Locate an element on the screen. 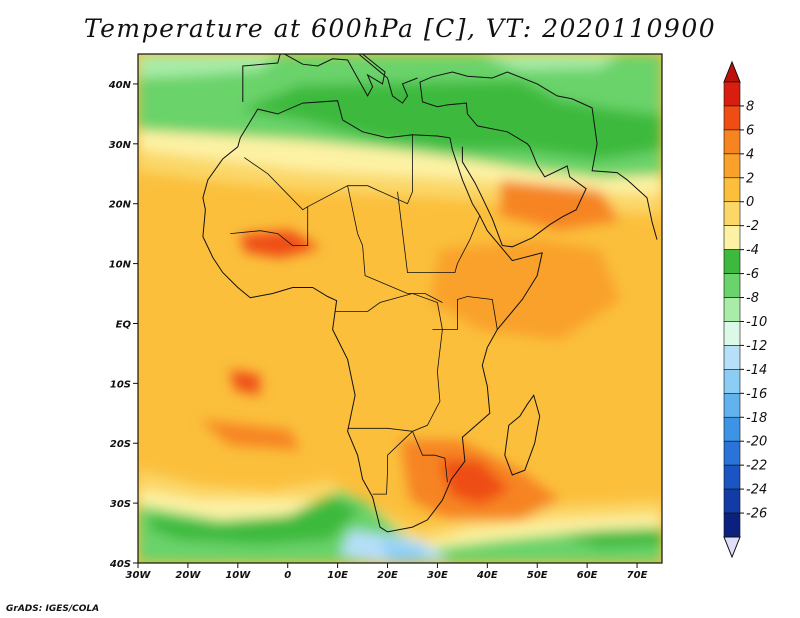 This screenshot has height=618, width=800. warm-south-atlantic is located at coordinates (250, 435).